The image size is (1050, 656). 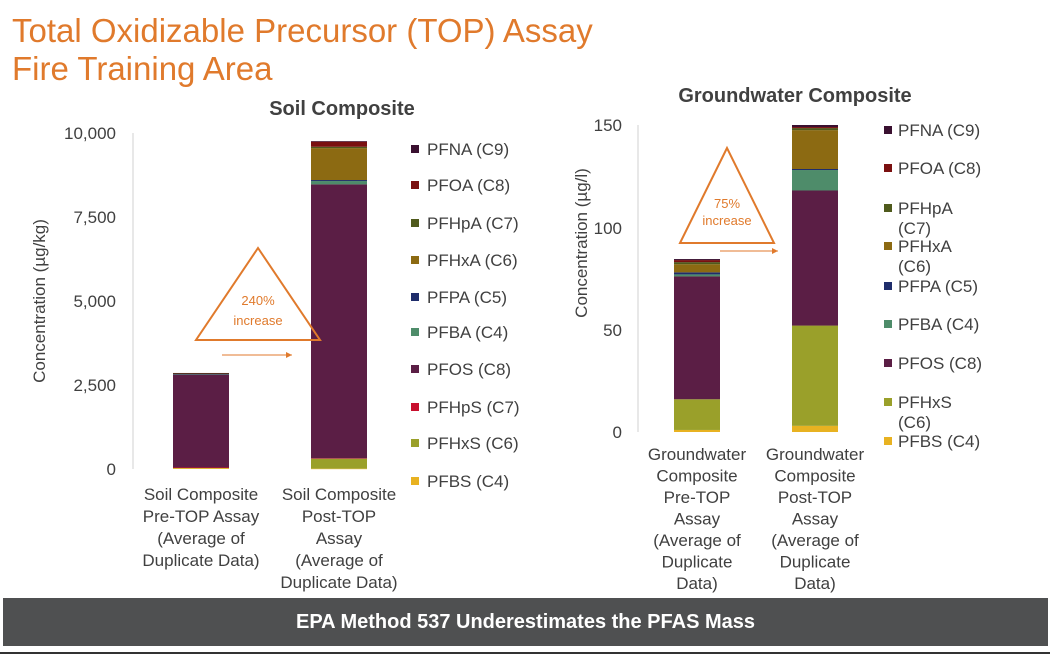 I want to click on gw-legend-label: PFBS (C4), so click(x=939, y=441).